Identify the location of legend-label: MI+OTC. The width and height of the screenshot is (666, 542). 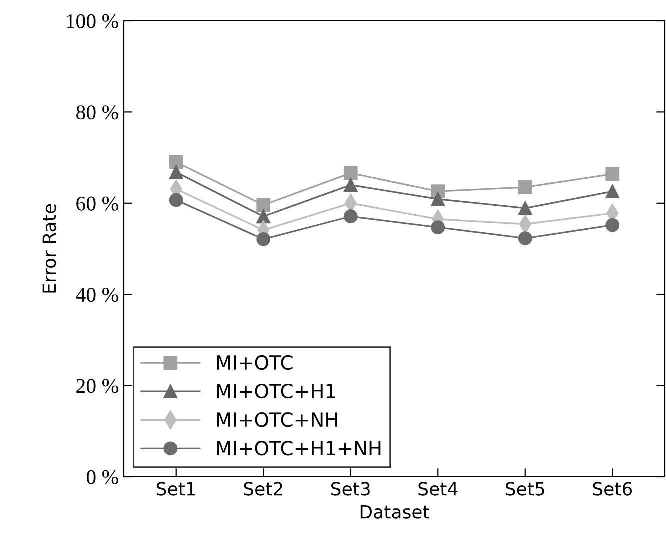
(255, 362).